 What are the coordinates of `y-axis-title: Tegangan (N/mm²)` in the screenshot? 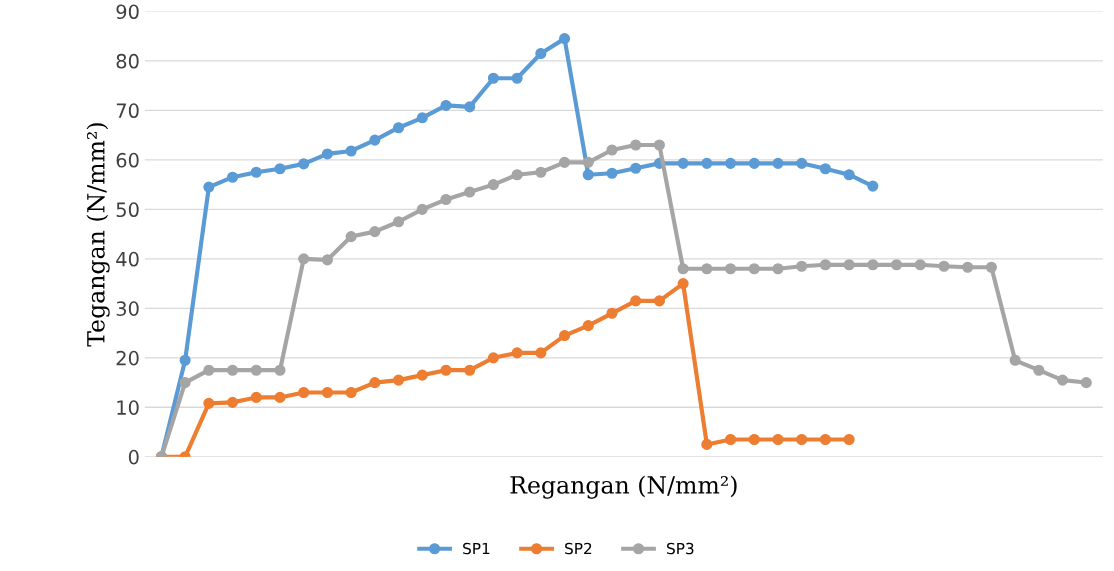 It's located at (98, 235).